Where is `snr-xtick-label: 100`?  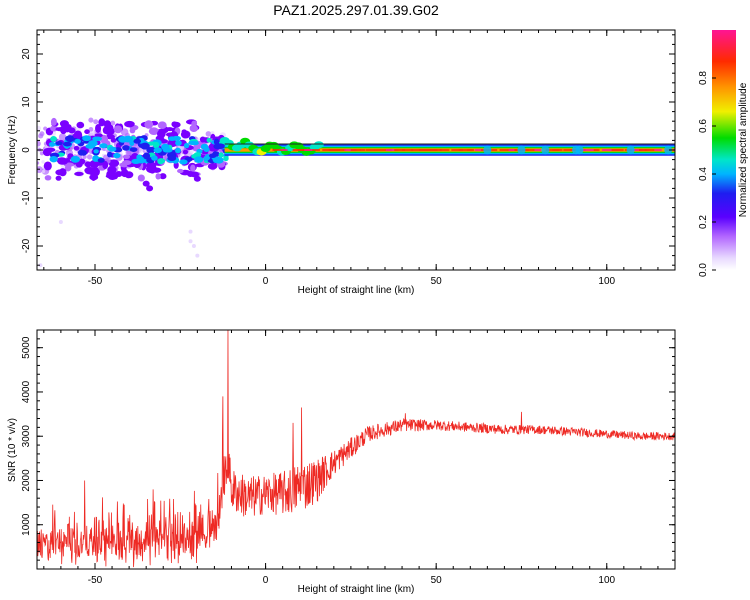 snr-xtick-label: 100 is located at coordinates (606, 580).